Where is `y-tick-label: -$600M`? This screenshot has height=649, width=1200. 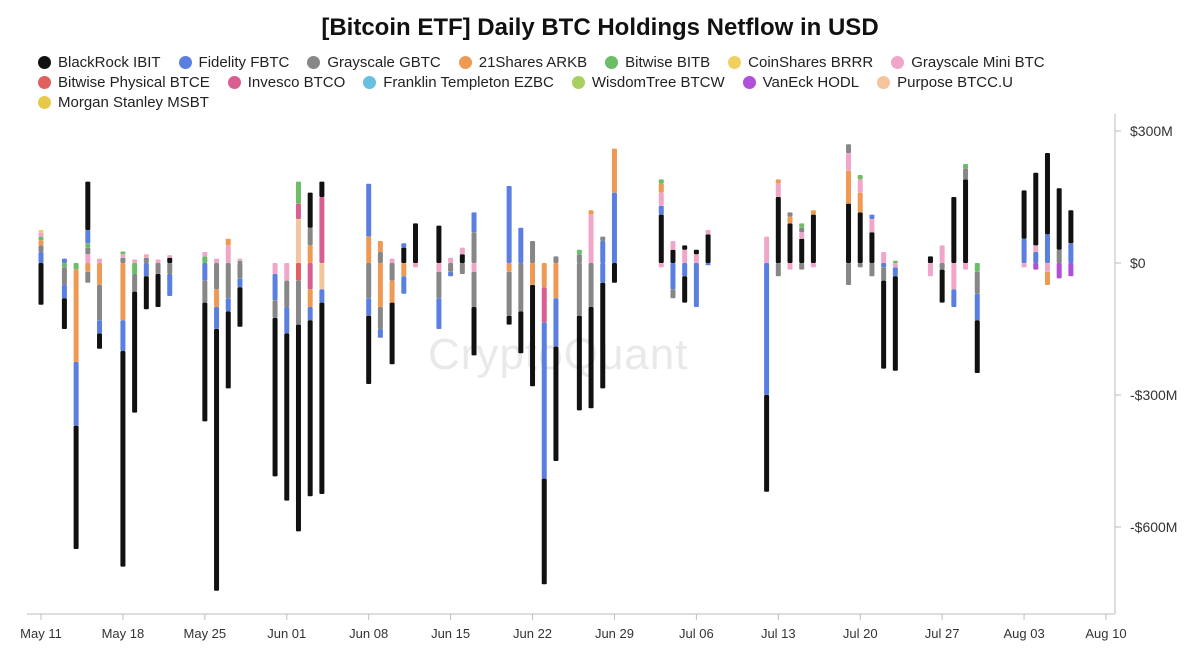 y-tick-label: -$600M is located at coordinates (1153, 527).